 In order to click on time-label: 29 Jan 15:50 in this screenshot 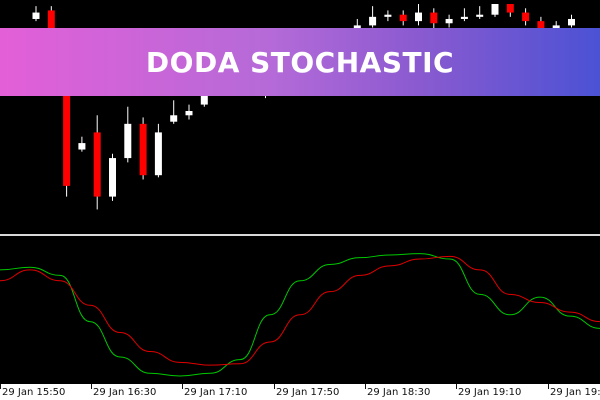, I will do `click(34, 392)`.